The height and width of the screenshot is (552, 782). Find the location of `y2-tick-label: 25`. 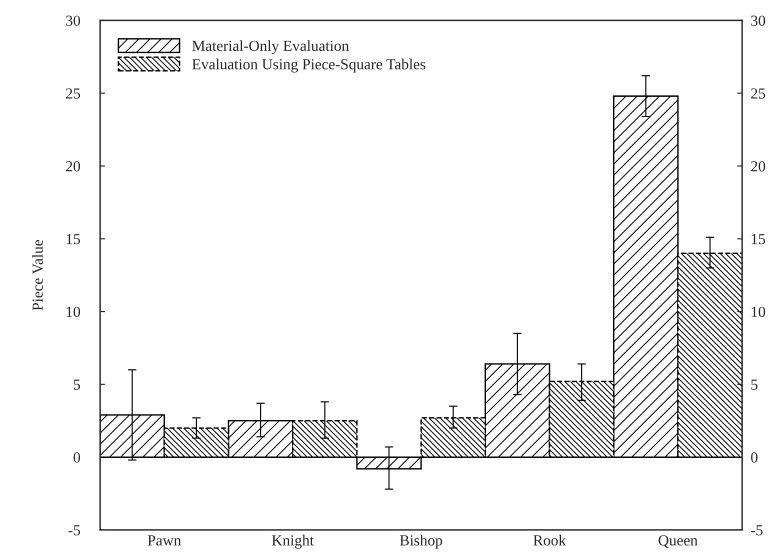

y2-tick-label: 25 is located at coordinates (758, 93).